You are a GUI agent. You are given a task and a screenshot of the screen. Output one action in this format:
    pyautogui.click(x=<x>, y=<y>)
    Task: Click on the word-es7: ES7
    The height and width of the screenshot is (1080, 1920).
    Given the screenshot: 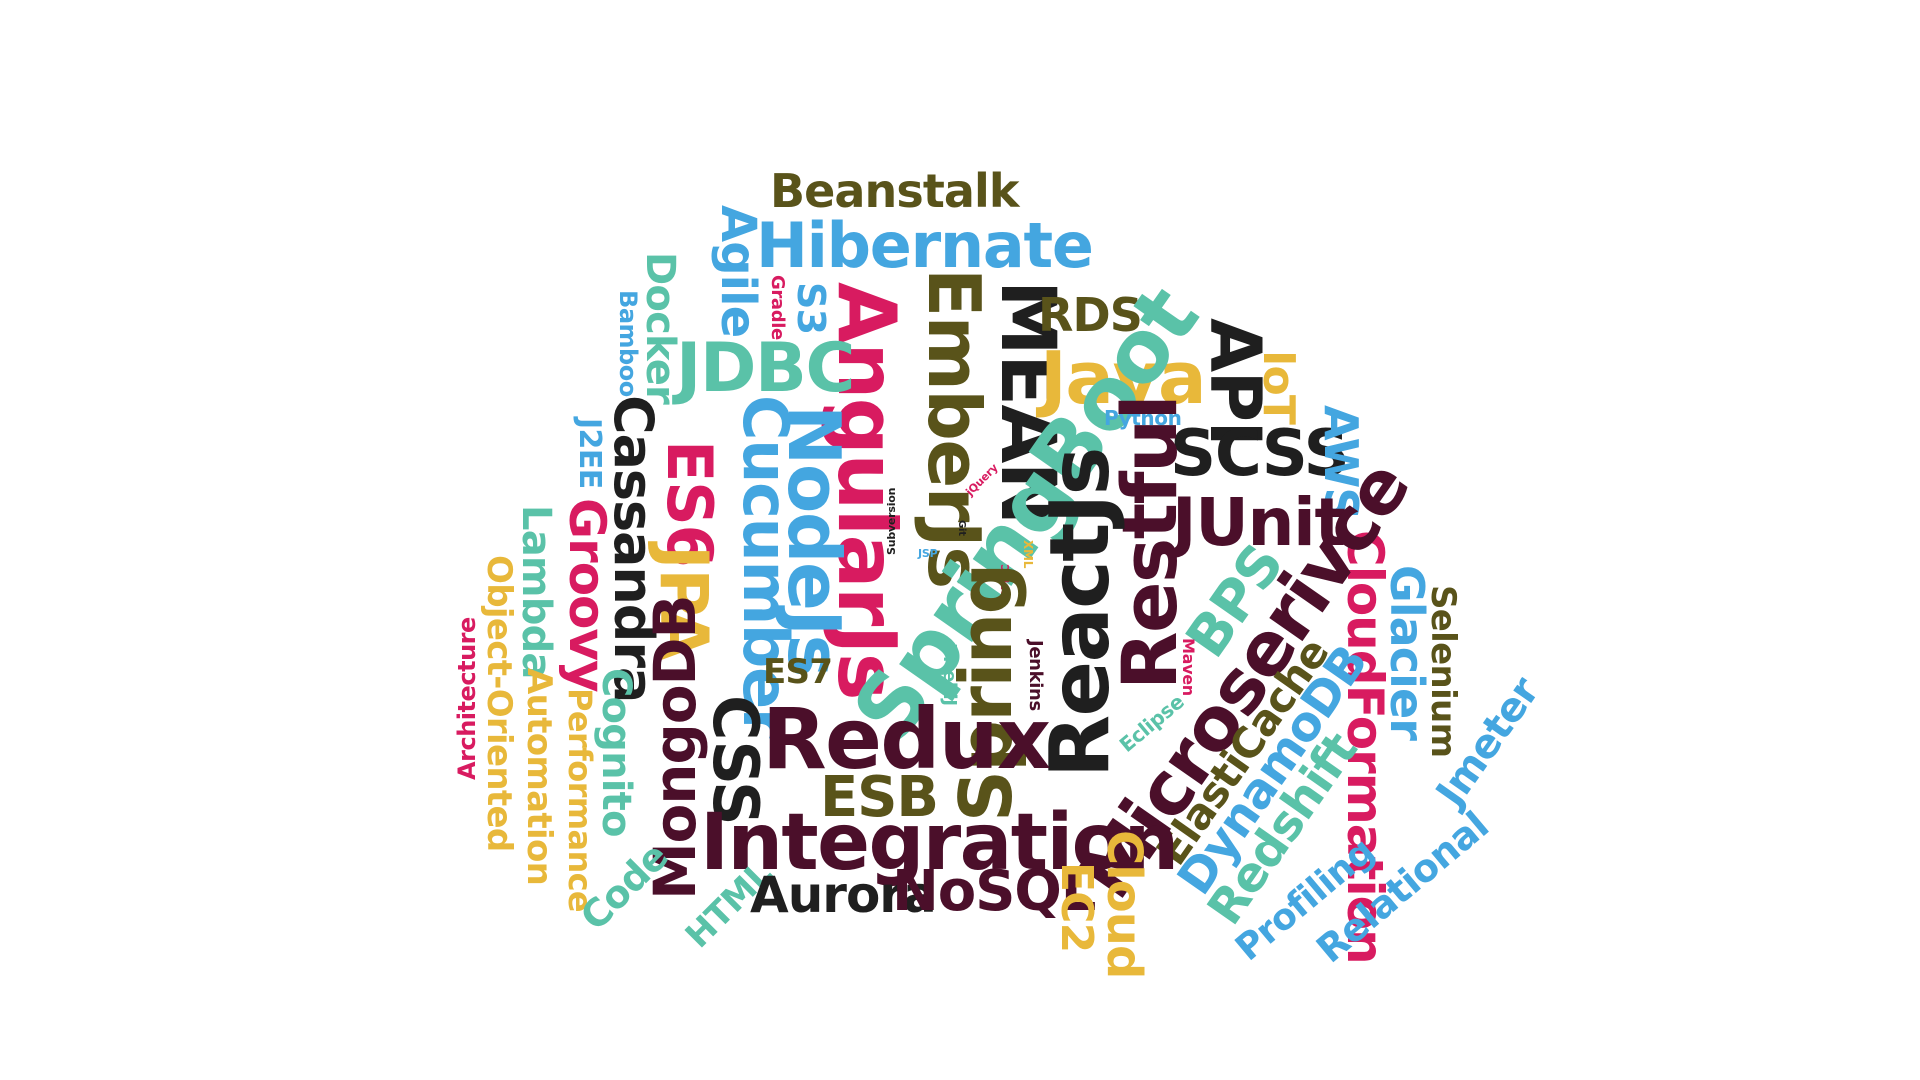 What is the action you would take?
    pyautogui.click(x=798, y=672)
    